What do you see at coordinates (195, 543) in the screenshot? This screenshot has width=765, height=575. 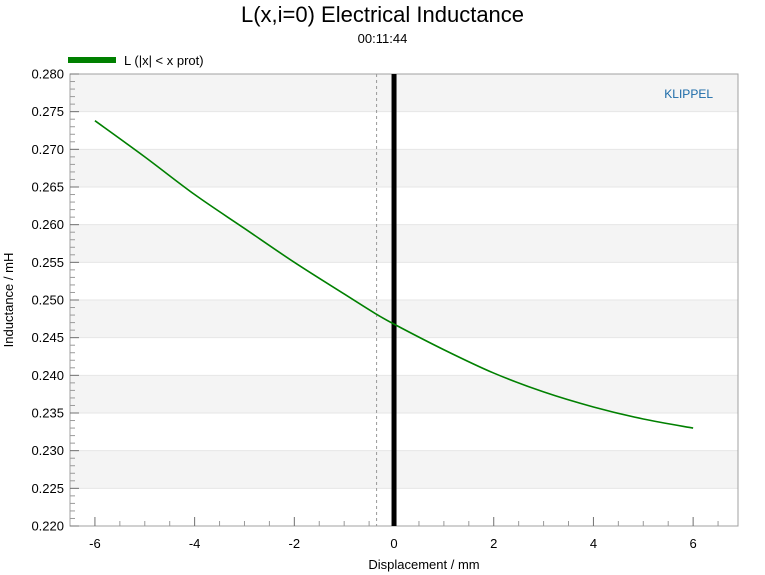 I see `x-tick-label: -4` at bounding box center [195, 543].